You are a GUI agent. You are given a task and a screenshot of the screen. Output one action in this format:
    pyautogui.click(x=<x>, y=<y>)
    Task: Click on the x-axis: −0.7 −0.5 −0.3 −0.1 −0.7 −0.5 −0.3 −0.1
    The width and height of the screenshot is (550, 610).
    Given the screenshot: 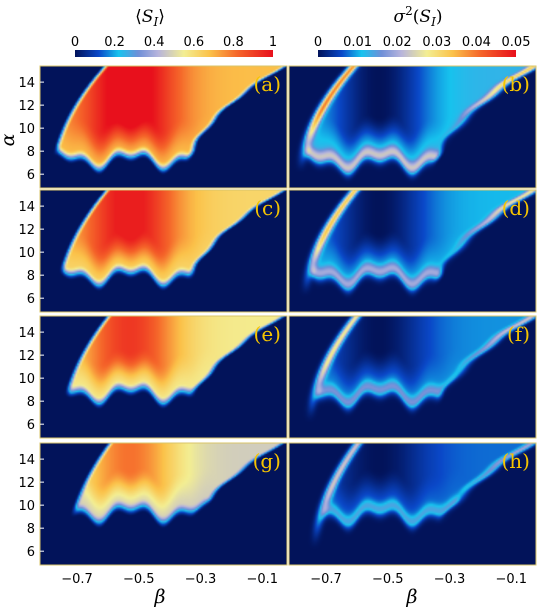 What is the action you would take?
    pyautogui.click(x=294, y=579)
    